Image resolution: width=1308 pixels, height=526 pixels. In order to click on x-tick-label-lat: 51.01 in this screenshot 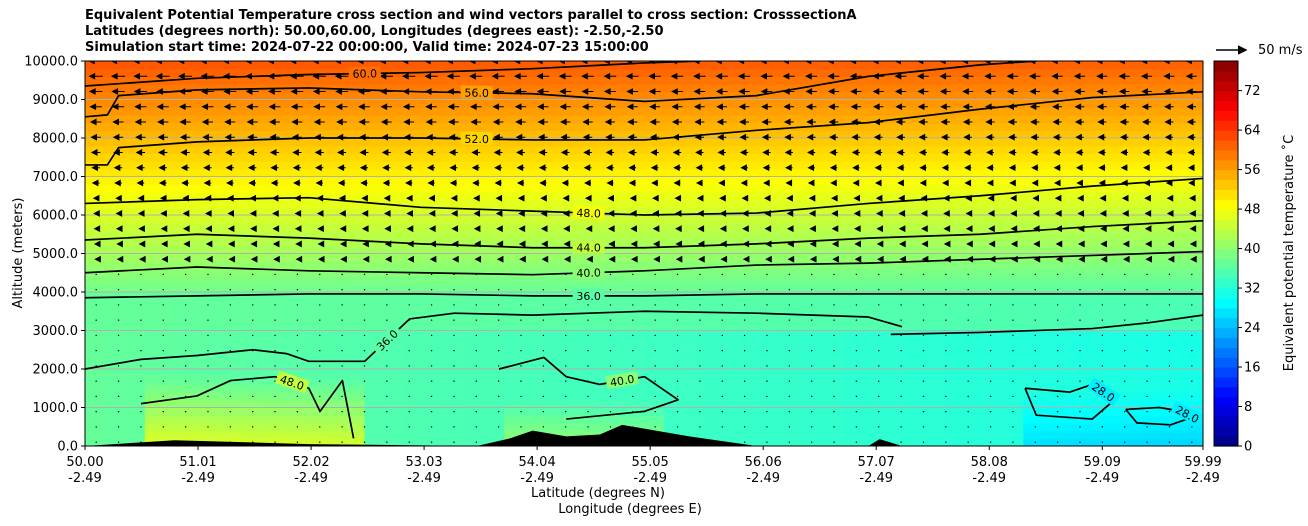, I will do `click(197, 462)`.